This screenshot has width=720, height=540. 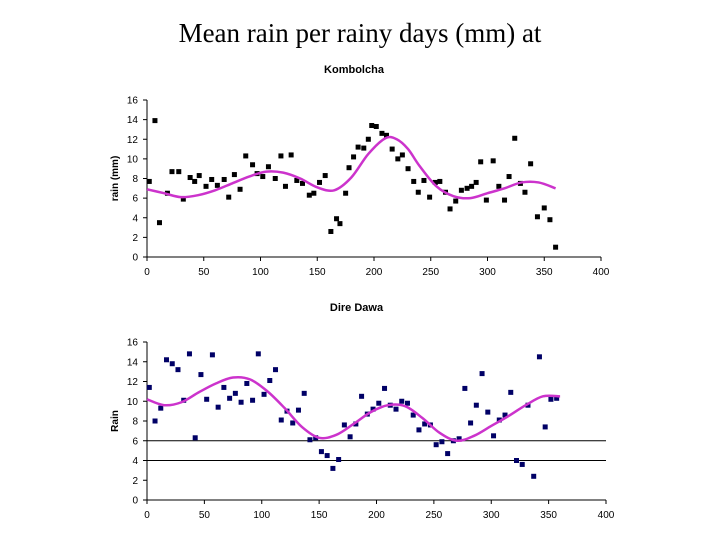 I want to click on kombolcha-y-tick-label: 8, so click(x=135, y=179).